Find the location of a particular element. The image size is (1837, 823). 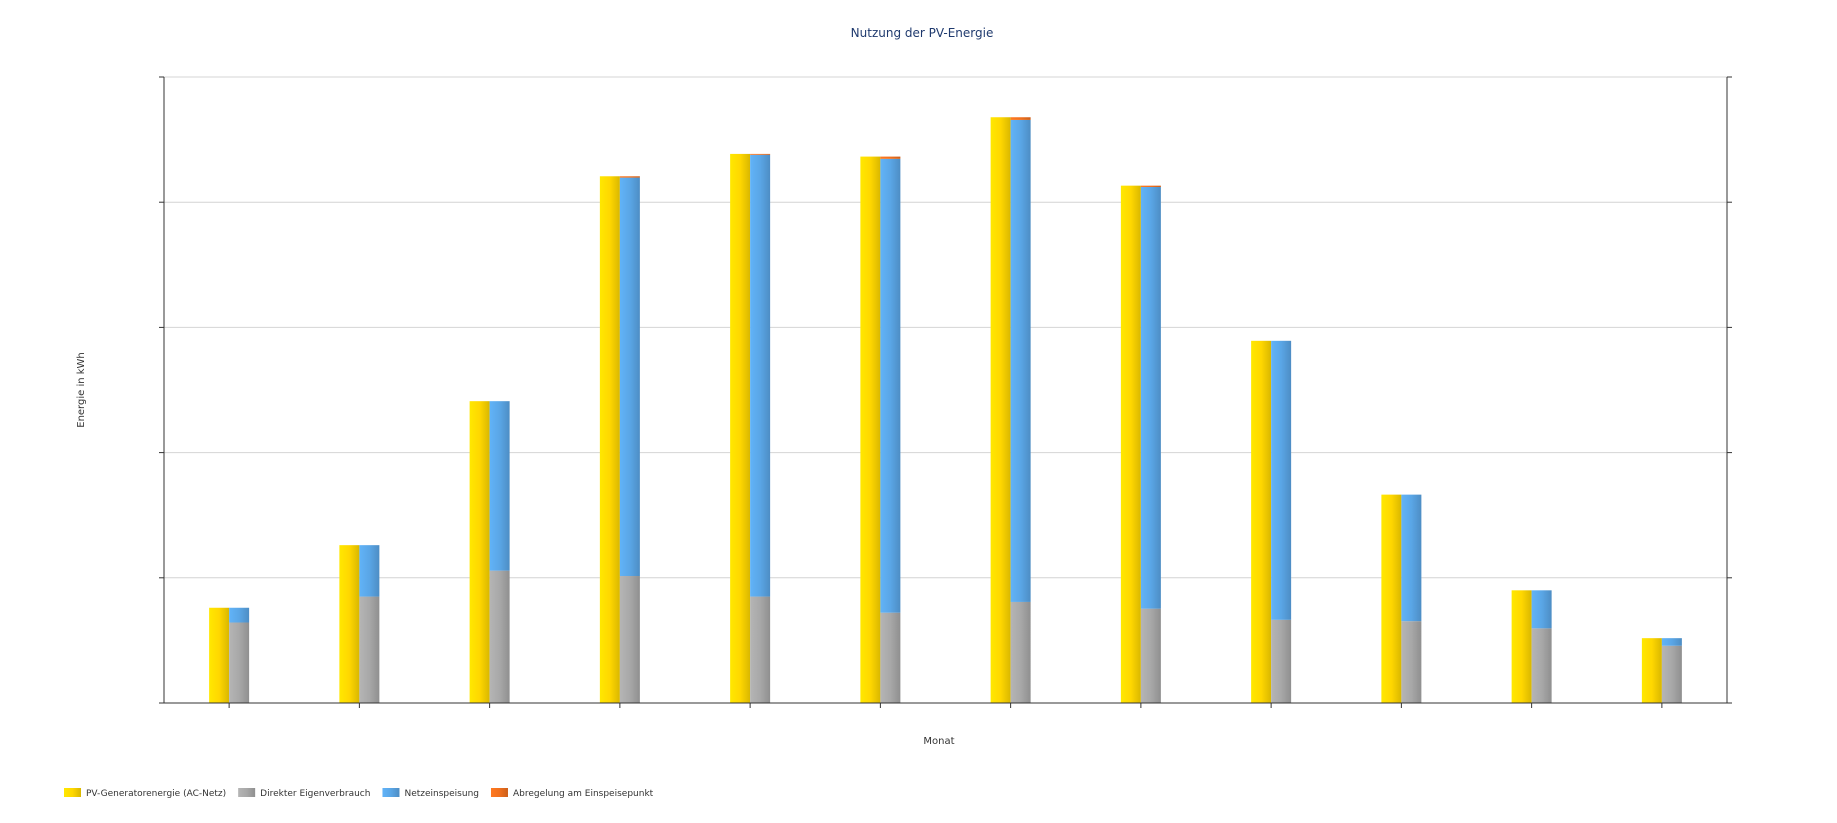

x-axis-title: Monat is located at coordinates (938, 741).